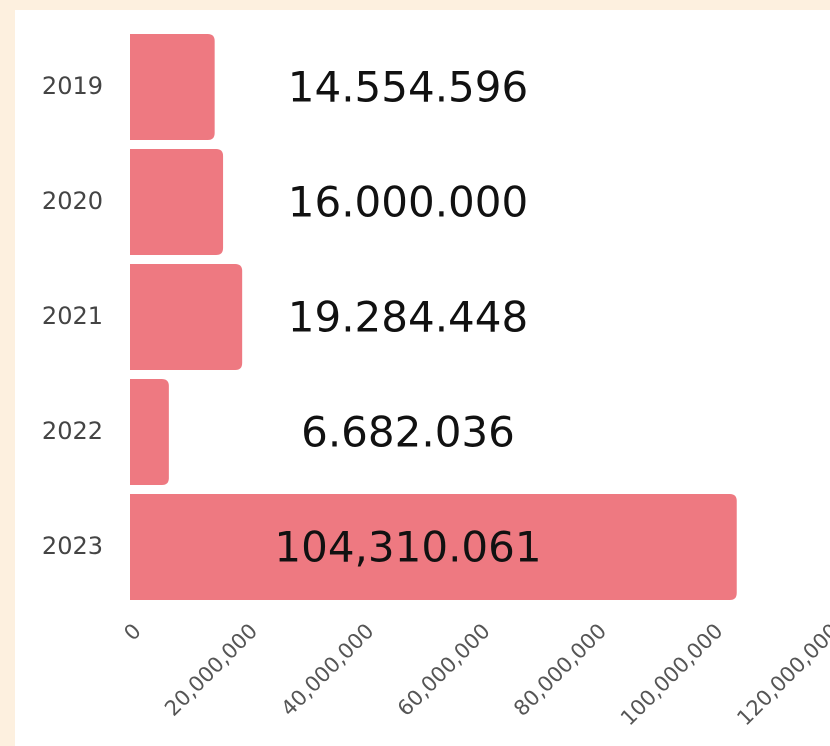 This screenshot has height=746, width=830. Describe the element at coordinates (408, 432) in the screenshot. I see `data-label: 6.682.036` at that location.